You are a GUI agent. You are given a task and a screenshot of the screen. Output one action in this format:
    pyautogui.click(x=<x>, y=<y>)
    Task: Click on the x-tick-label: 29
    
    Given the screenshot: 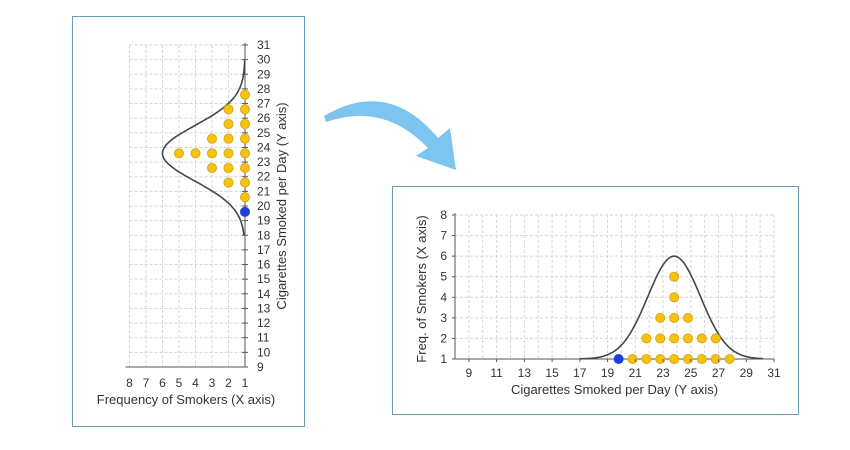 What is the action you would take?
    pyautogui.click(x=747, y=373)
    